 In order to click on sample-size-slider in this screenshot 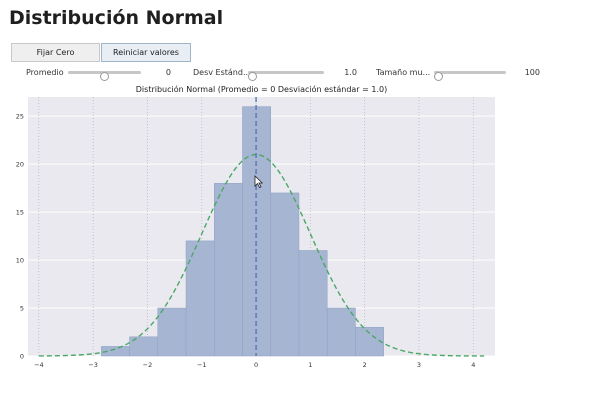, I will do `click(470, 76)`.